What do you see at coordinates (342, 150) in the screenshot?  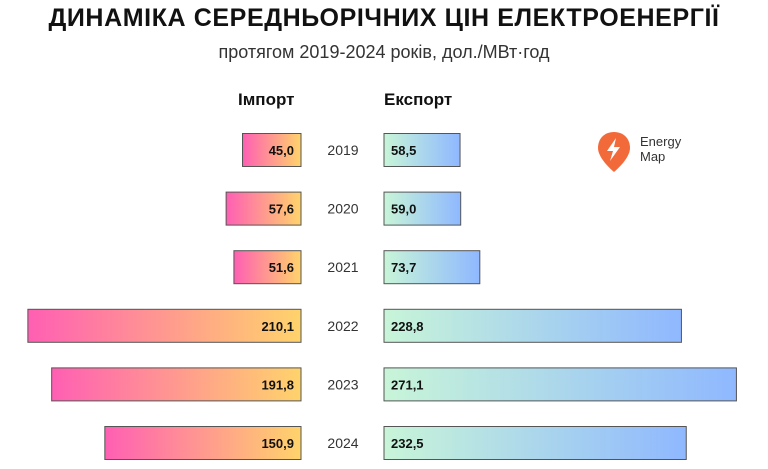 I see `year-label-2019: 2019` at bounding box center [342, 150].